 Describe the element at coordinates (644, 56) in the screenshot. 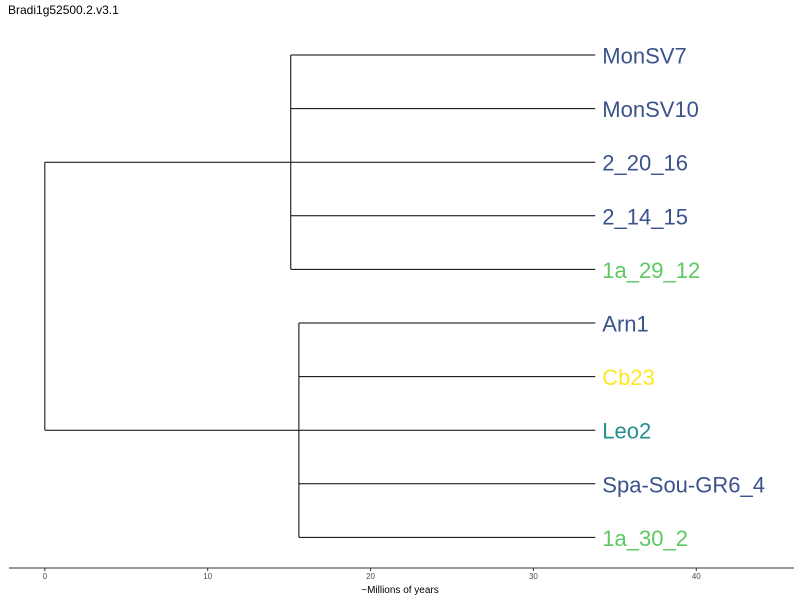

I see `tip-label: MonSV7` at that location.